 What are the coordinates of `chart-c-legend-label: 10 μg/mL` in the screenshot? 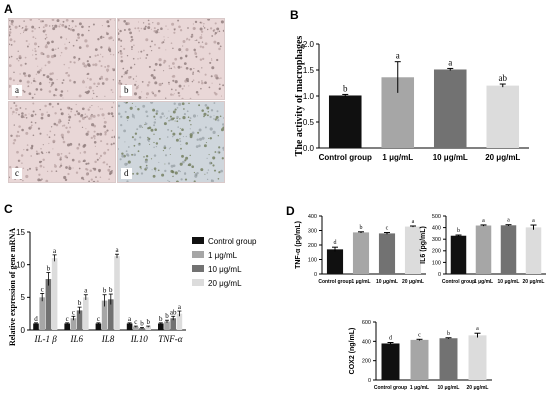 It's located at (225, 269).